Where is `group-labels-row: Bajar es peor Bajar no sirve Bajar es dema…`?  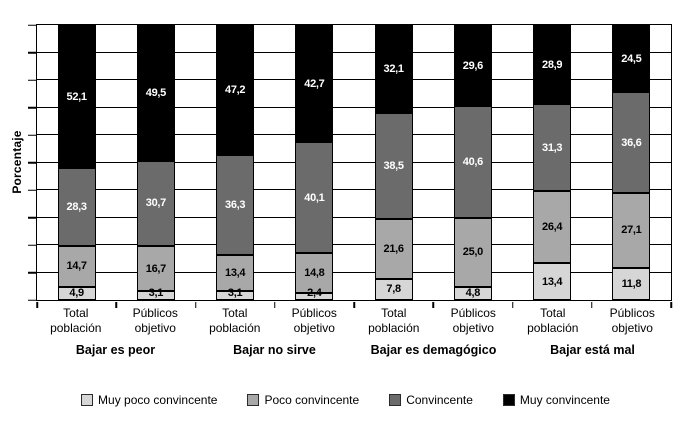 group-labels-row: Bajar es peor Bajar no sirve Bajar es dema… is located at coordinates (354, 350).